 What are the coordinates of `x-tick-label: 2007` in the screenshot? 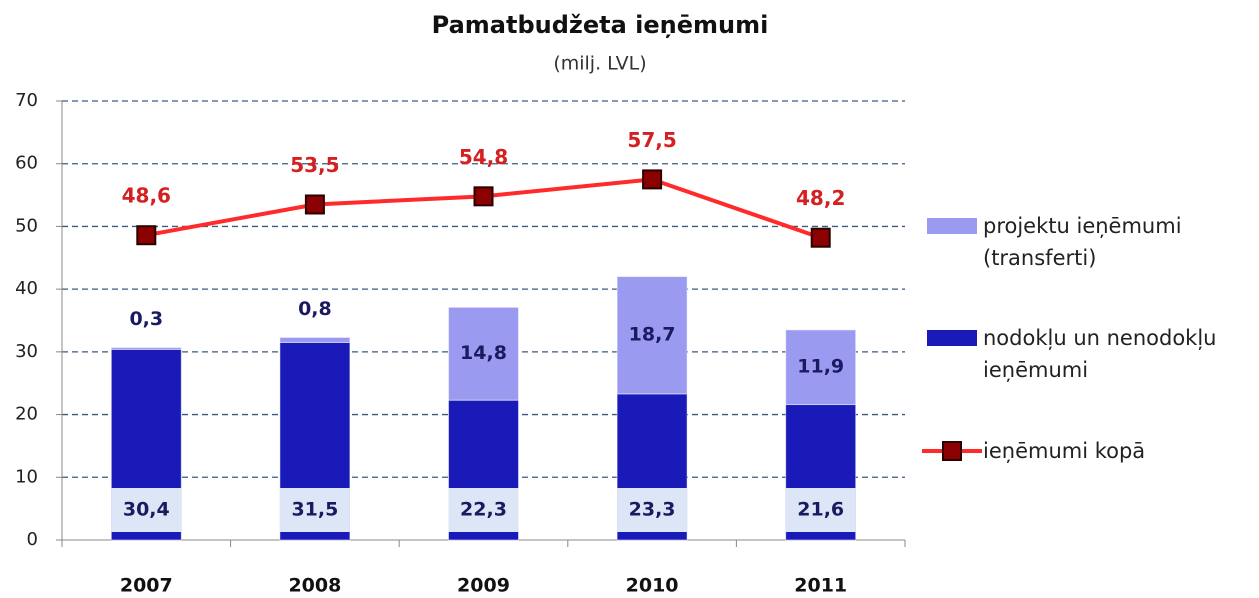 It's located at (146, 586).